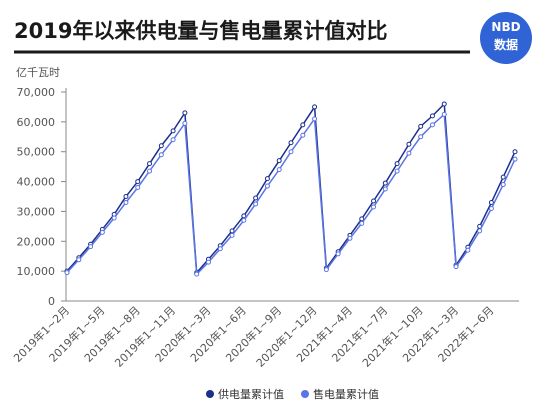 Image resolution: width=550 pixels, height=414 pixels. What do you see at coordinates (36, 241) in the screenshot?
I see `y-tick-label: 20,000` at bounding box center [36, 241].